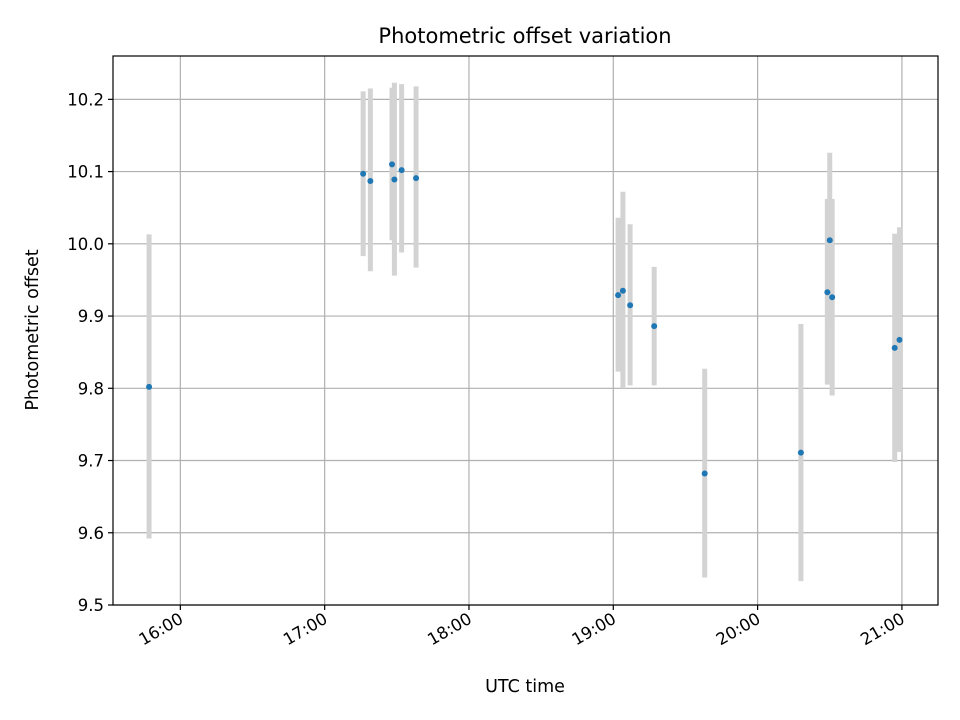 The image size is (960, 720). What do you see at coordinates (85, 99) in the screenshot?
I see `y-tick-label: 10.2` at bounding box center [85, 99].